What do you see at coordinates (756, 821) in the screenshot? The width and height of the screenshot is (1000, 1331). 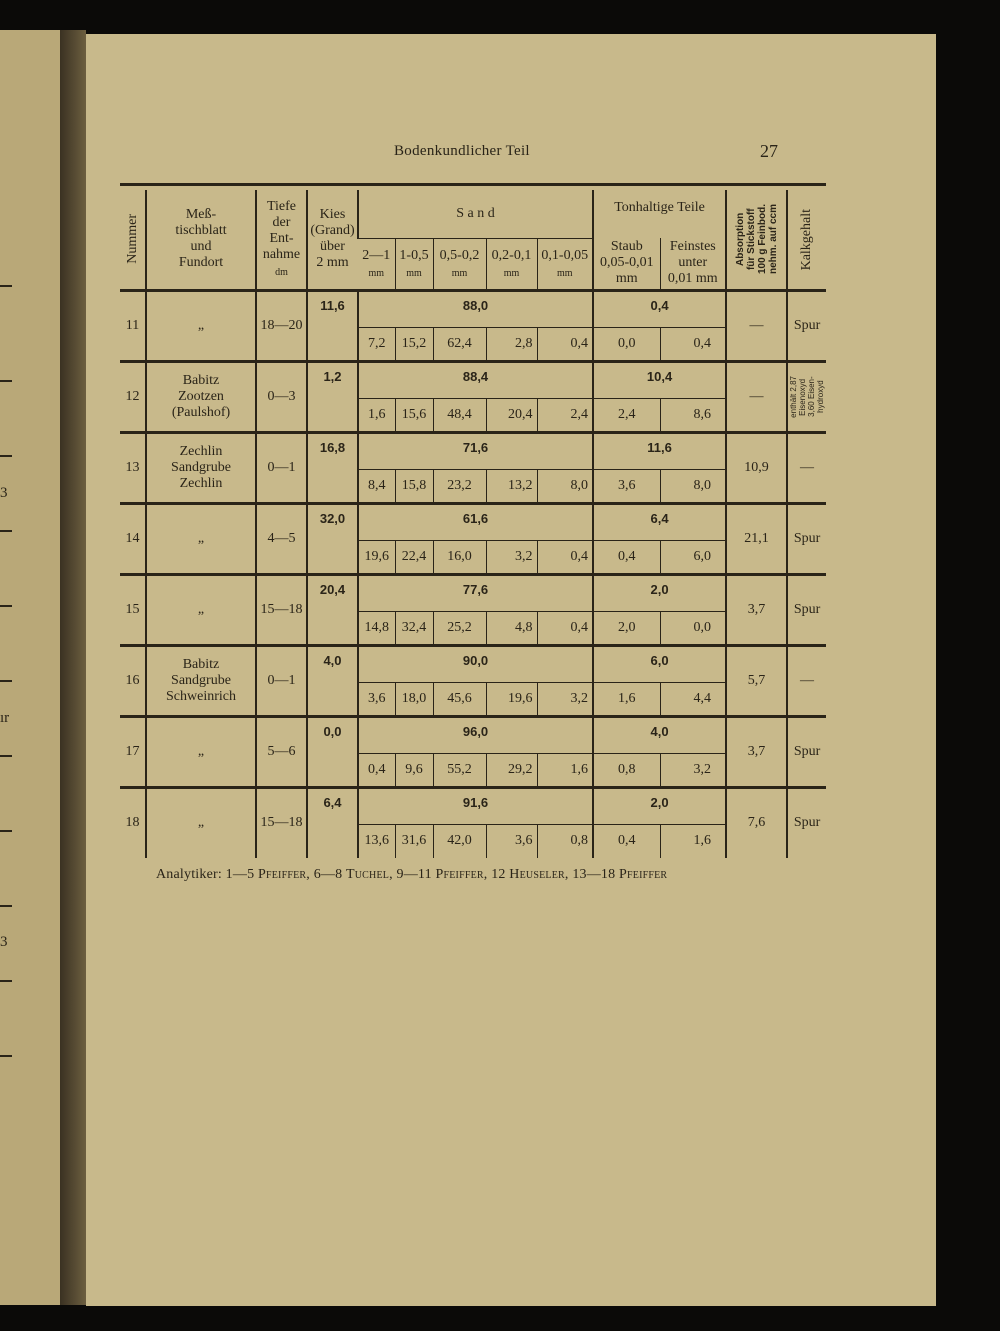 I see `row-absorption: 7,6` at bounding box center [756, 821].